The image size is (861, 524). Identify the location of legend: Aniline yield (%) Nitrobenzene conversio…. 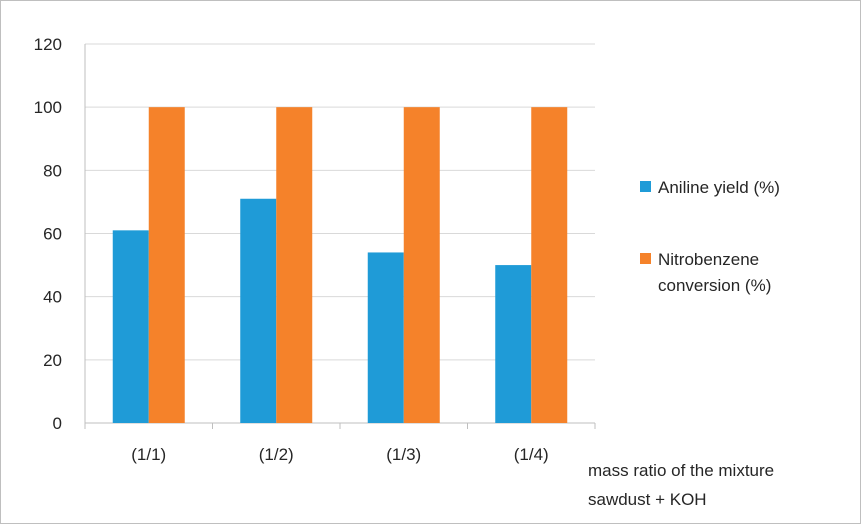
(710, 236).